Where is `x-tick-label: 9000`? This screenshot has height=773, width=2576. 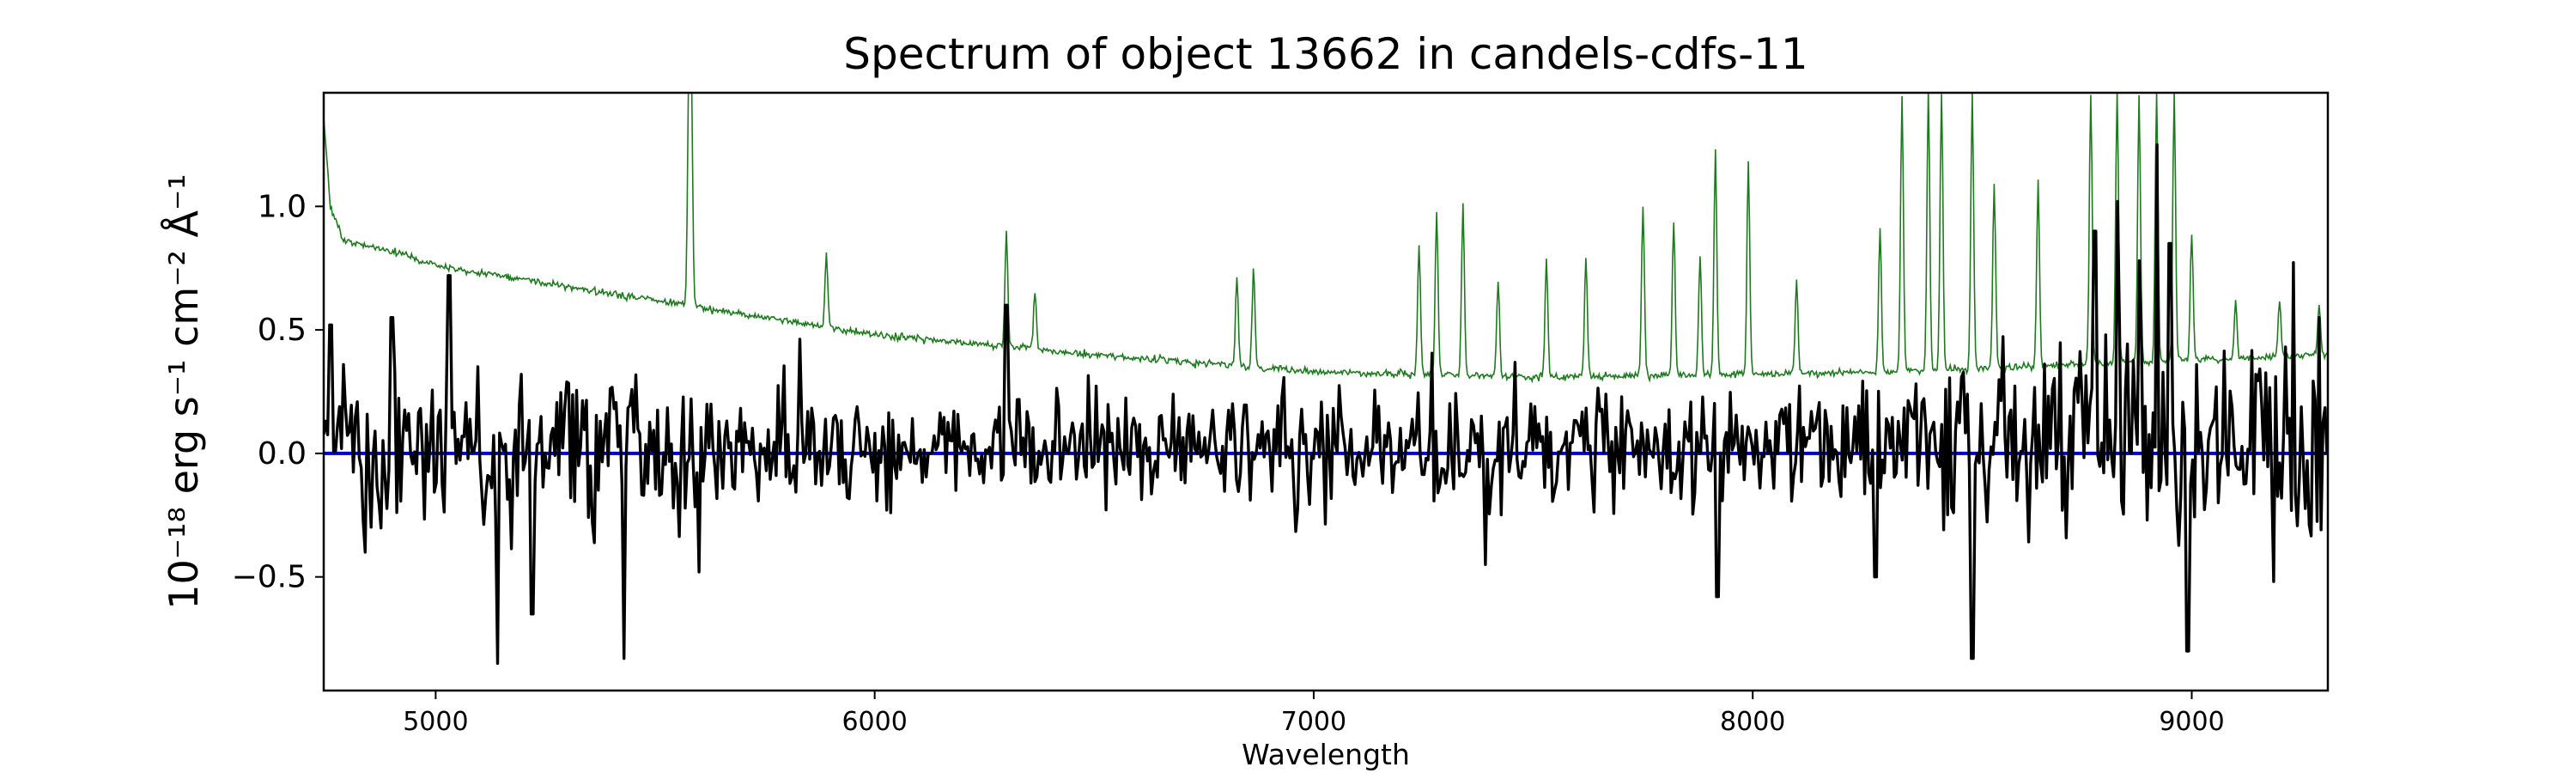 x-tick-label: 9000 is located at coordinates (2192, 722).